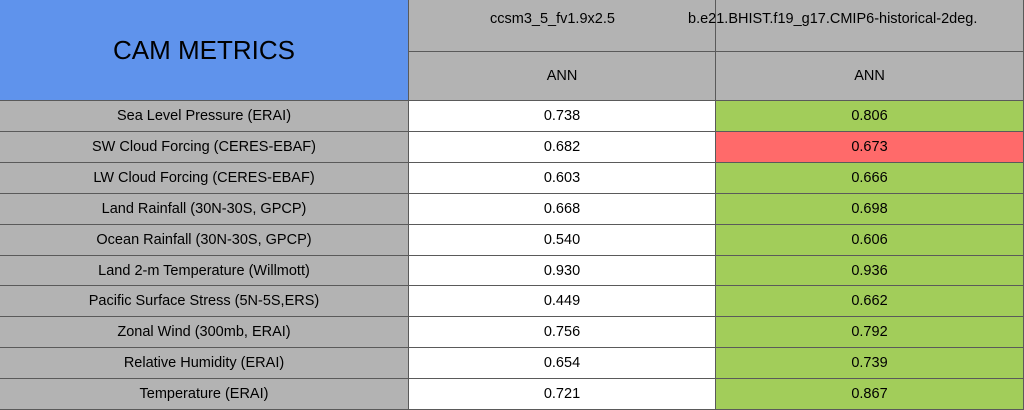 This screenshot has height=410, width=1024. Describe the element at coordinates (204, 50) in the screenshot. I see `title-cell: CAM METRICS` at that location.